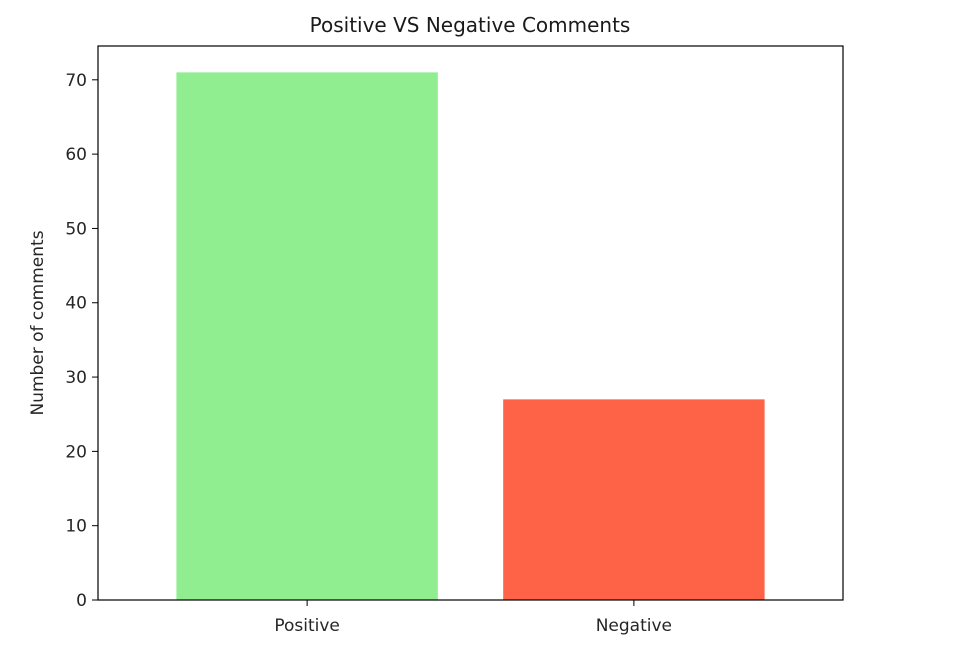  I want to click on x-tick-label: Negative, so click(634, 626).